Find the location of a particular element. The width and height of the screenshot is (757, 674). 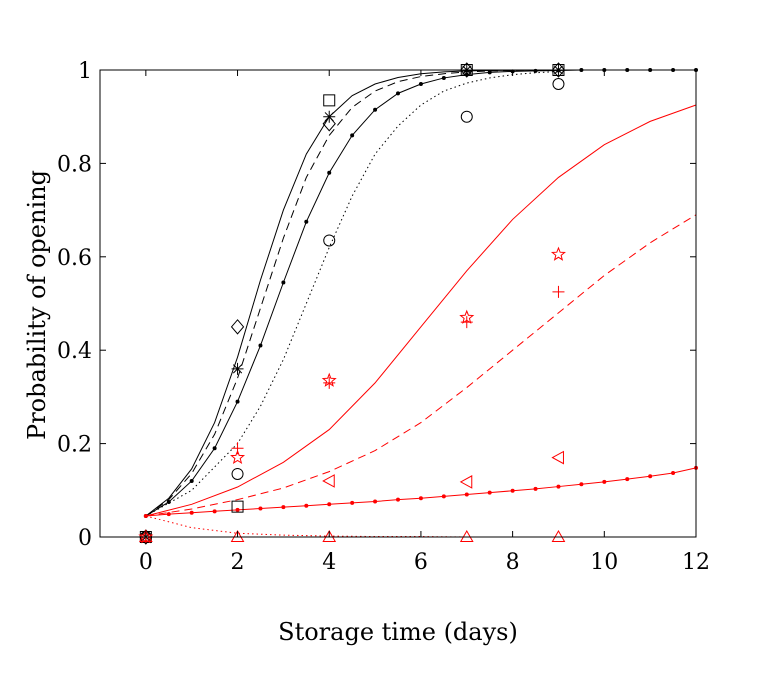

y-tick-label: 0 is located at coordinates (85, 538).